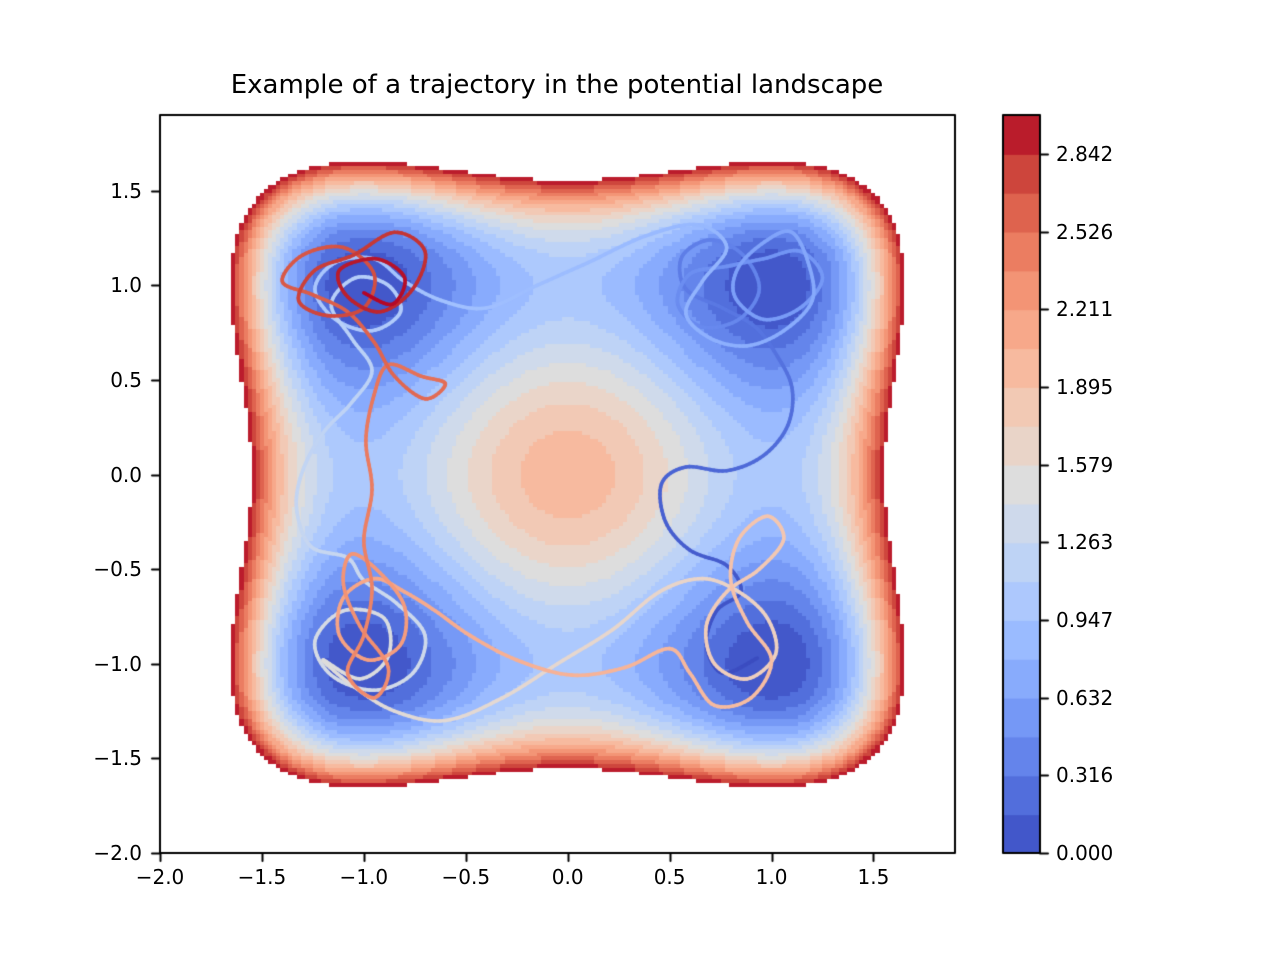 This screenshot has width=1280, height=960. Describe the element at coordinates (1085, 386) in the screenshot. I see `colorbar-tick-label: 1.895` at that location.